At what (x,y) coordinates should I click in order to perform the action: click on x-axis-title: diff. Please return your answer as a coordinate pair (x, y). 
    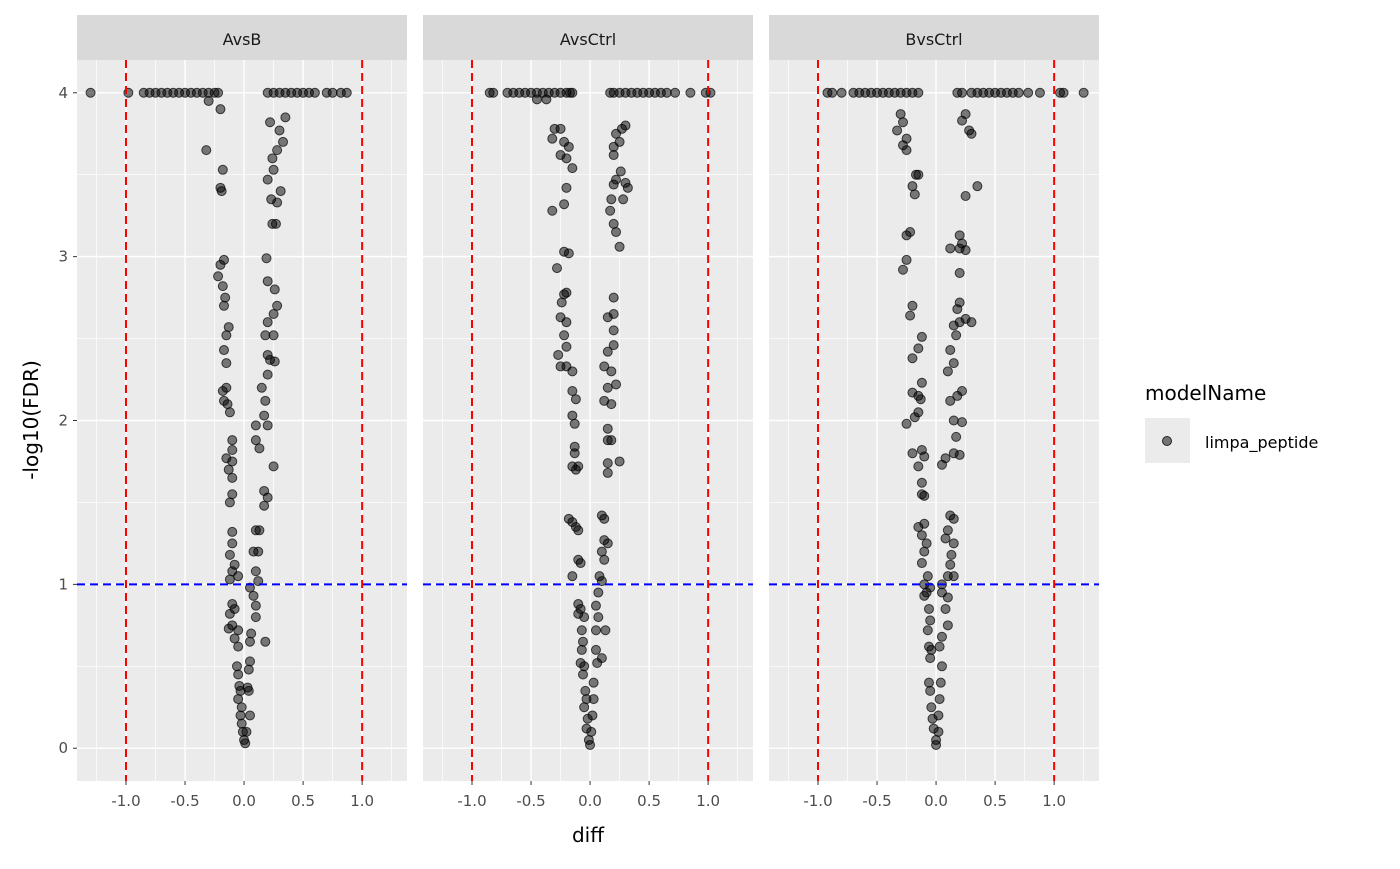
    Looking at the image, I should click on (588, 835).